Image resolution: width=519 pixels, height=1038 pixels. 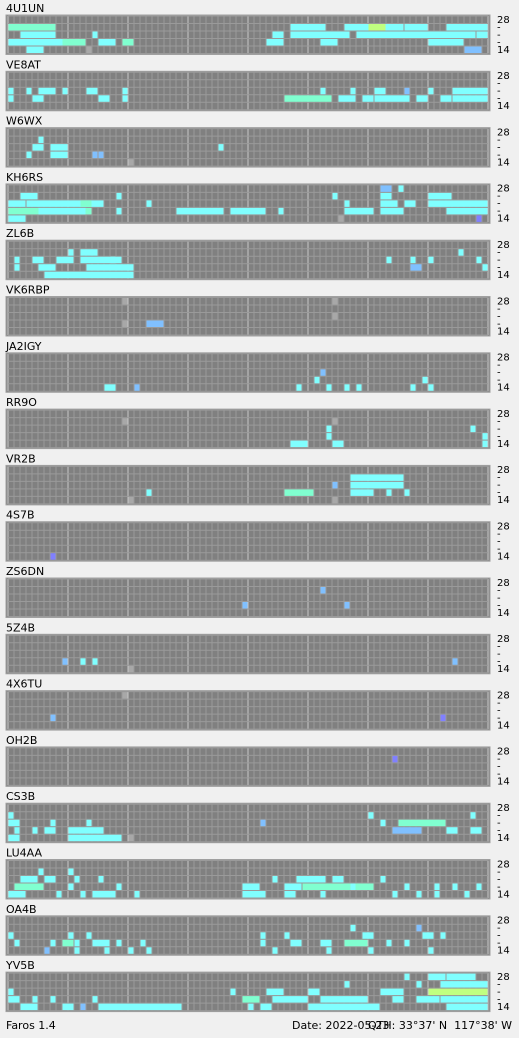 What do you see at coordinates (21, 458) in the screenshot?
I see `station-call: VR2B` at bounding box center [21, 458].